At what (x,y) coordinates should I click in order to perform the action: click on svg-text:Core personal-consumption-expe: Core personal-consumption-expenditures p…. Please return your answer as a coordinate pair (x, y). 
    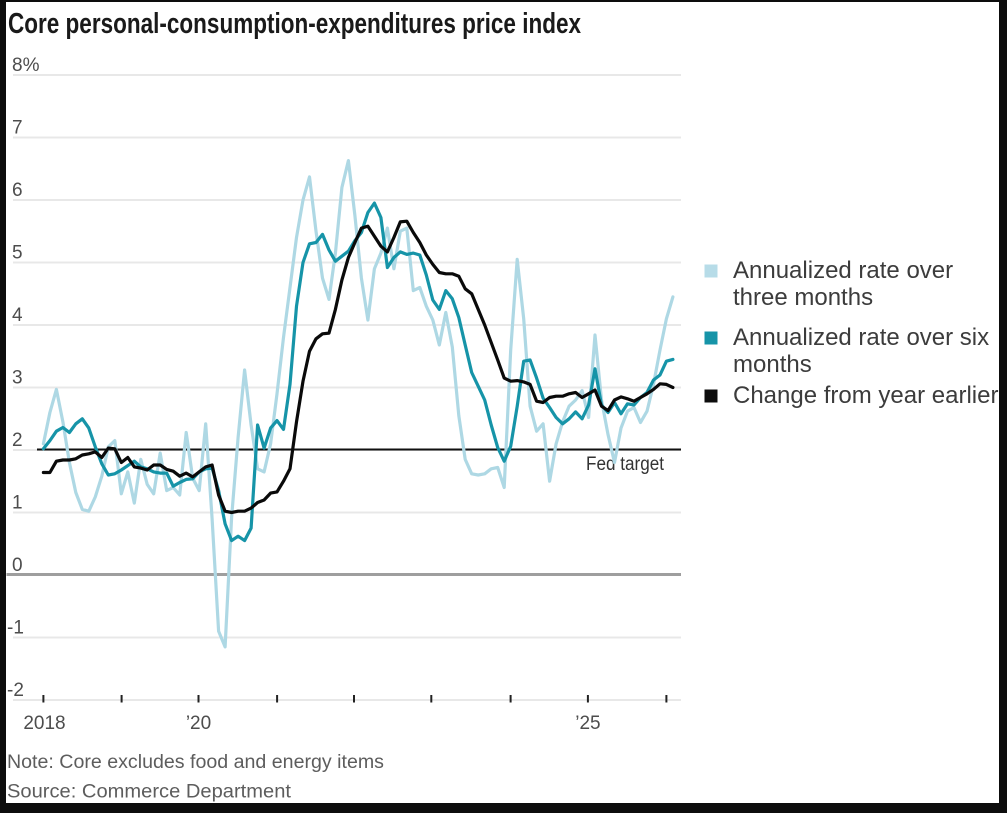
    Looking at the image, I should click on (294, 24).